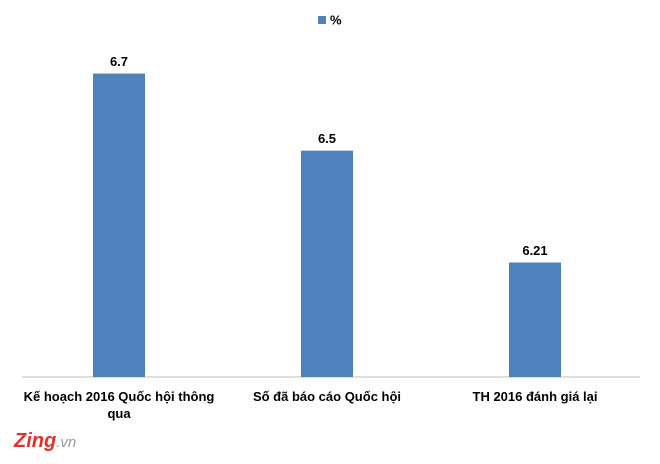  I want to click on x-tick-label: Kế hoạch 2016 Quốc hội thông qua, so click(119, 405).